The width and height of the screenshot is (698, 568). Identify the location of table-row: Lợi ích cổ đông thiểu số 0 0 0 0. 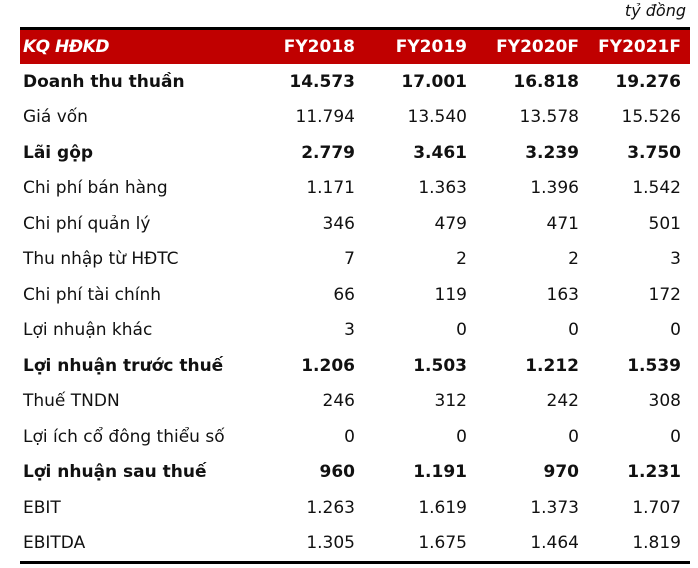
(355, 437).